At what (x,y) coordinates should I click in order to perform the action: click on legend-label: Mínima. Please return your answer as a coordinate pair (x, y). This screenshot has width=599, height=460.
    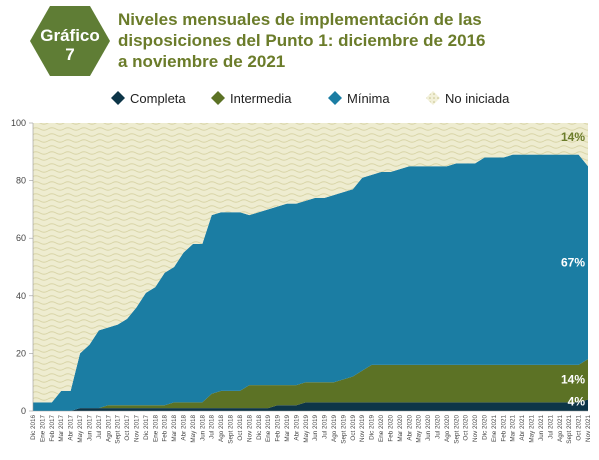
    Looking at the image, I should click on (368, 98).